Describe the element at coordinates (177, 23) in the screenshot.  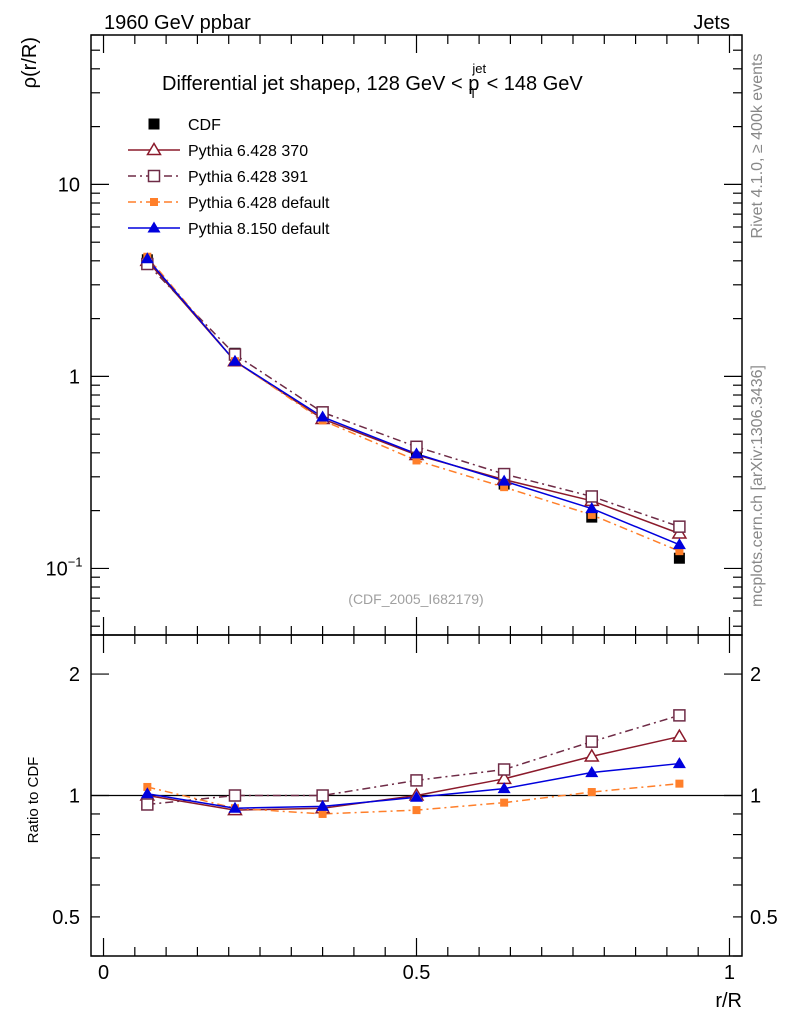
I see `energy-label: 1960 GeV ppbar` at that location.